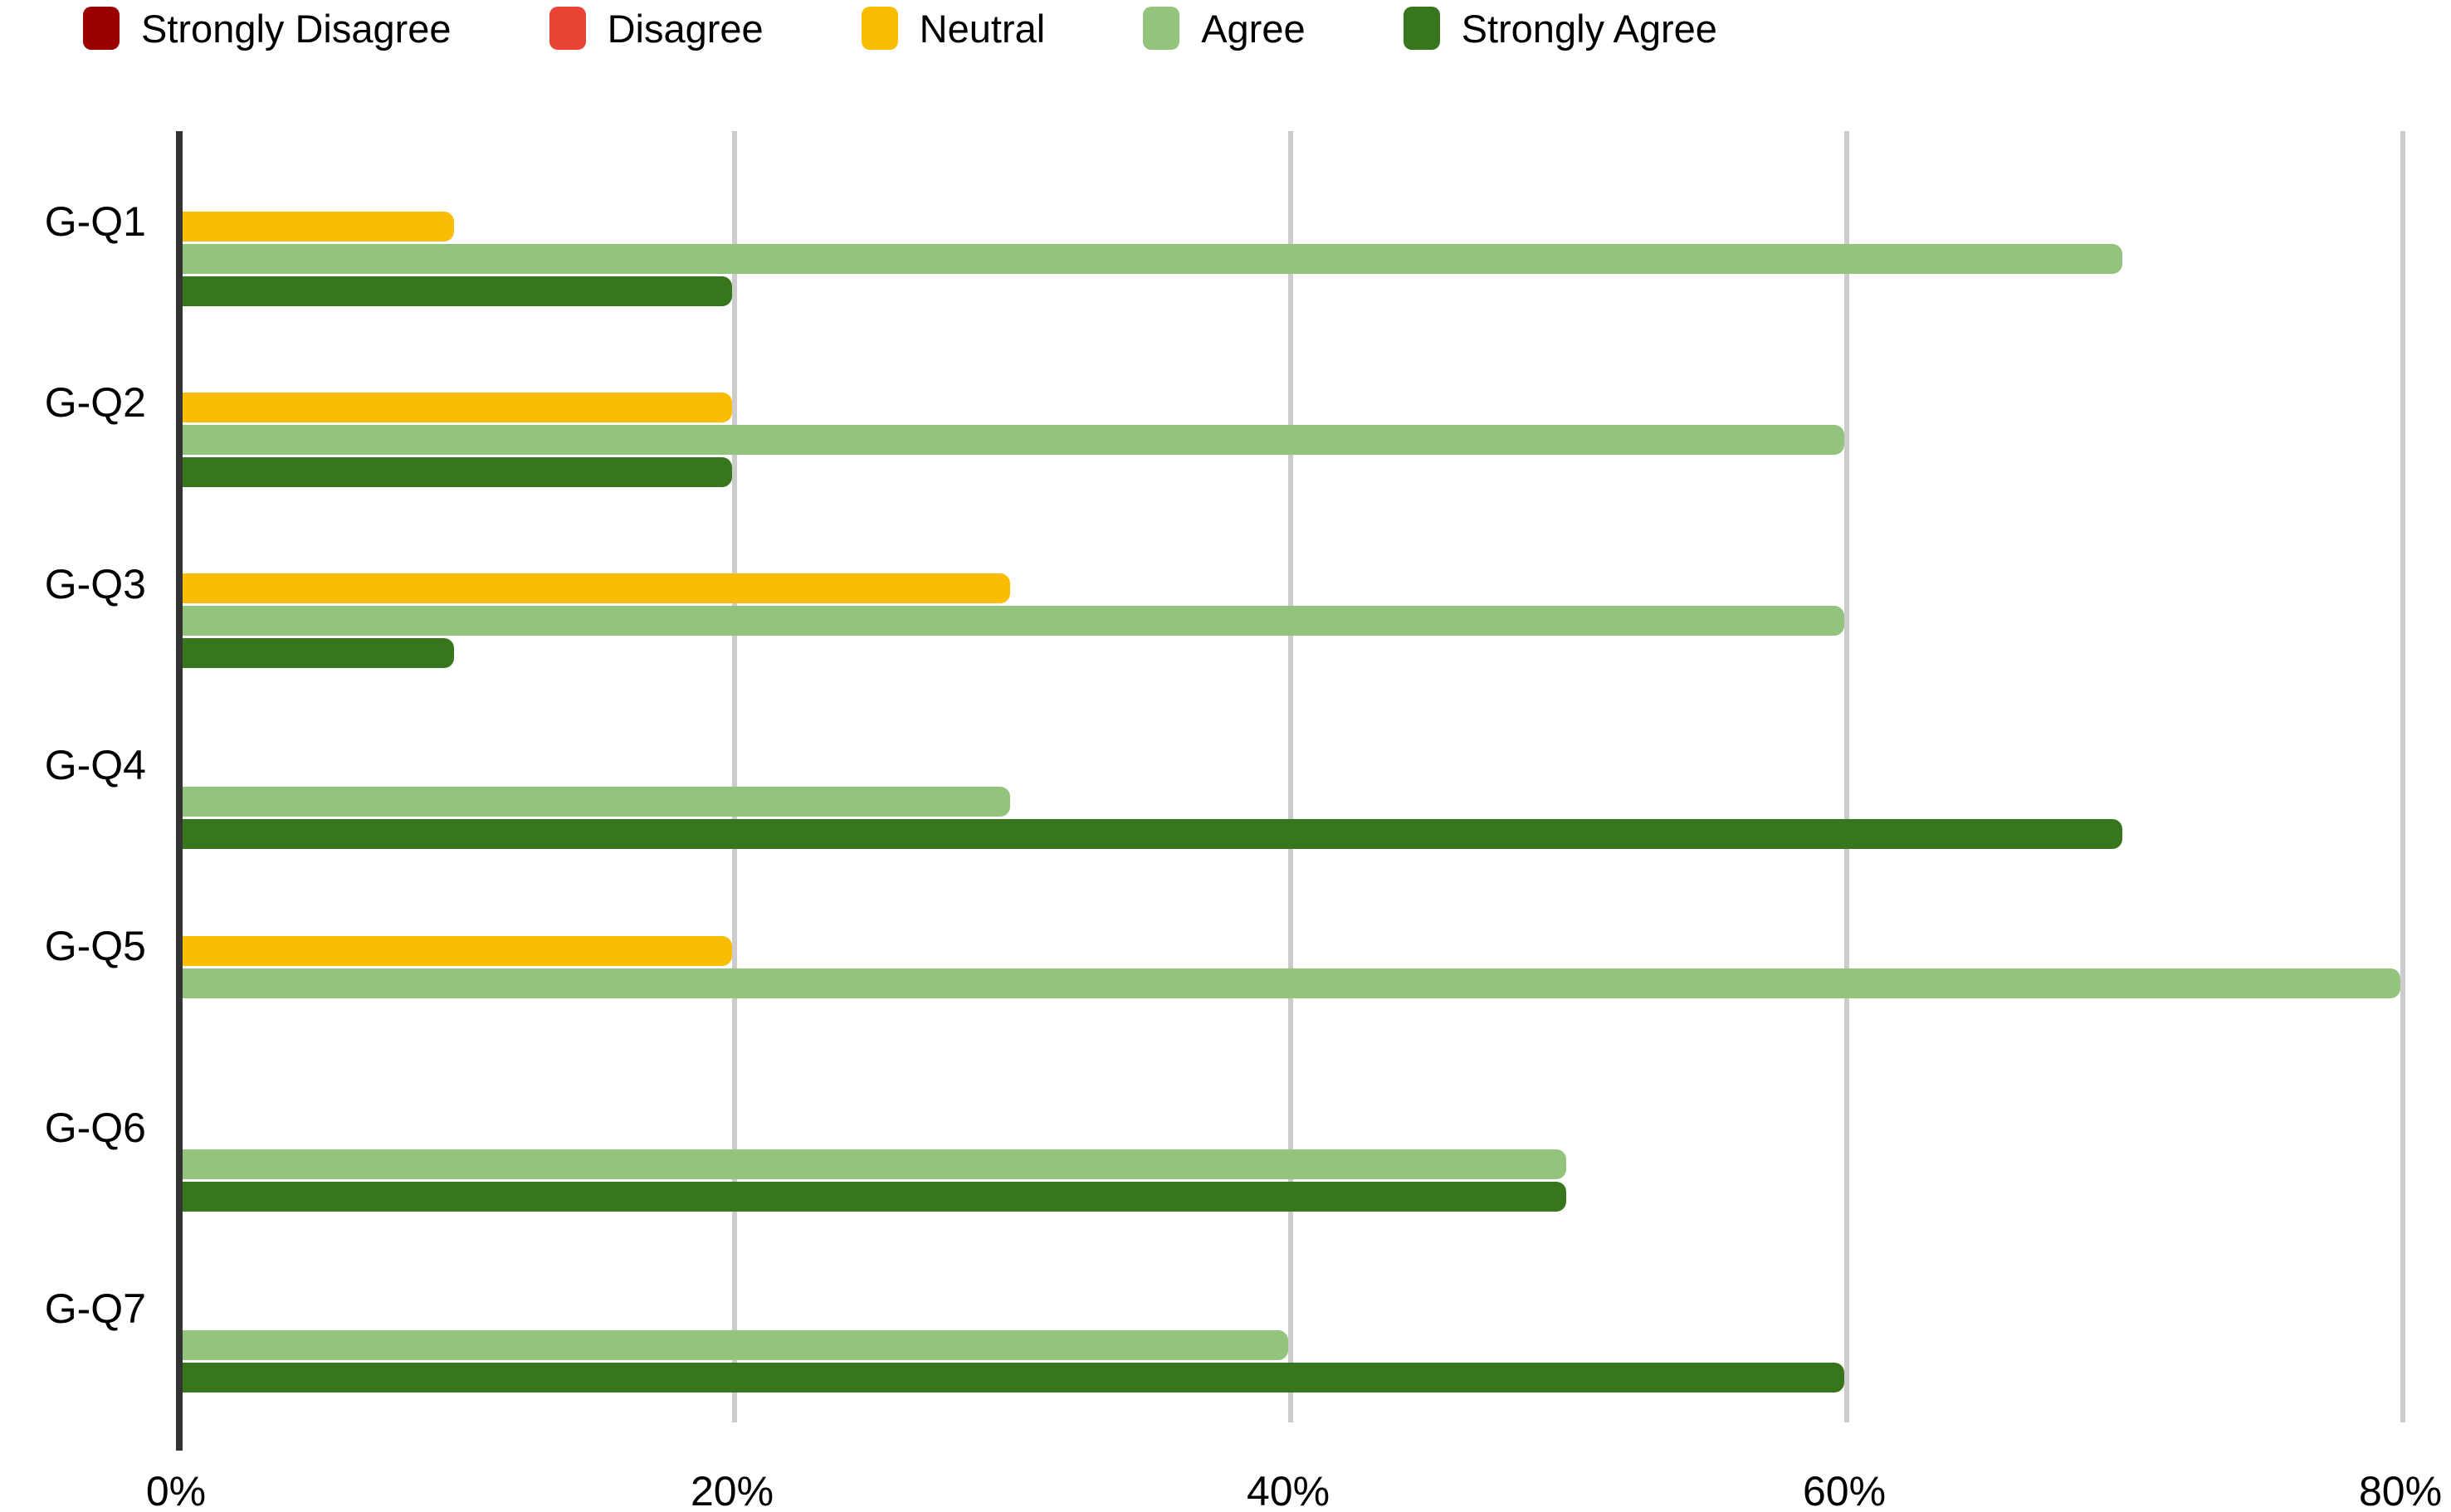 The height and width of the screenshot is (1512, 2451). Describe the element at coordinates (95, 583) in the screenshot. I see `category-label-g-q3: G-Q3` at that location.